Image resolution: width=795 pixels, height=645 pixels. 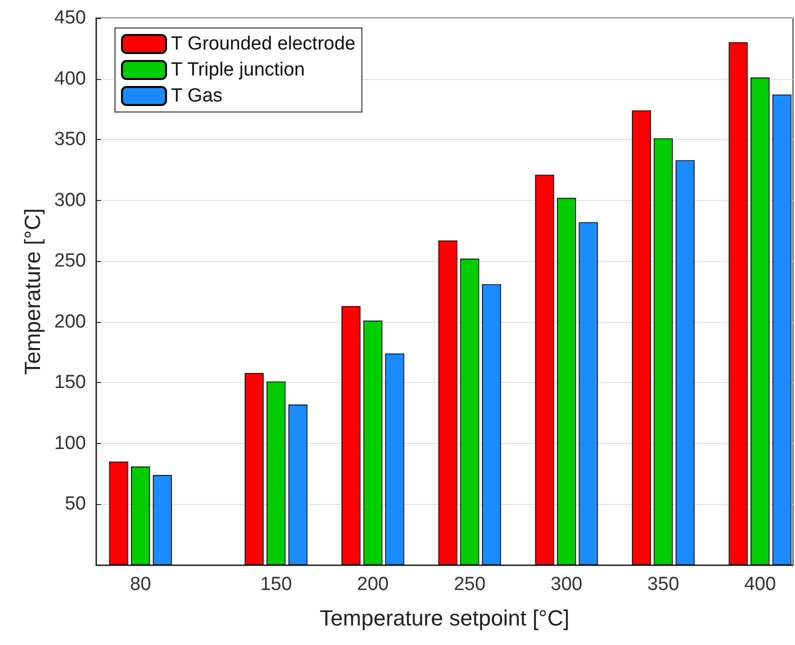 I want to click on y-tick-label: 200, so click(x=70, y=321).